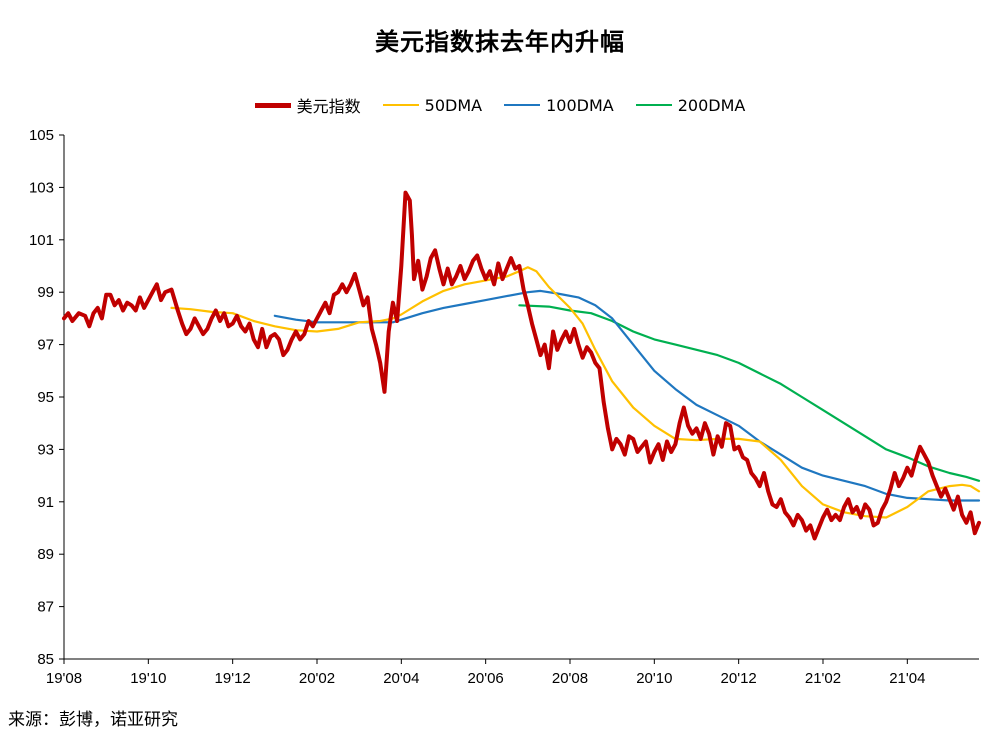 The width and height of the screenshot is (1000, 738). I want to click on y-tick-label: 91, so click(45, 502).